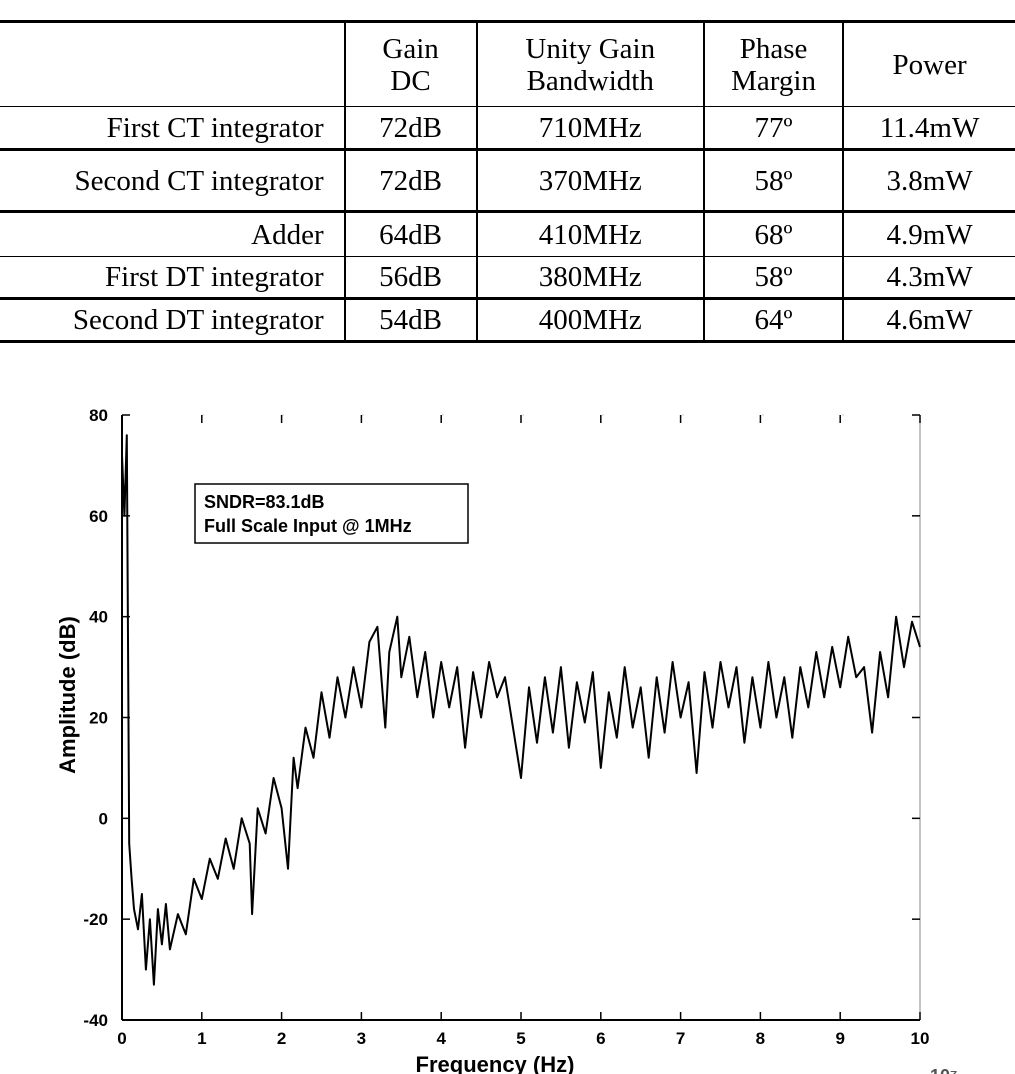  I want to click on header-text: Phase, so click(773, 48).